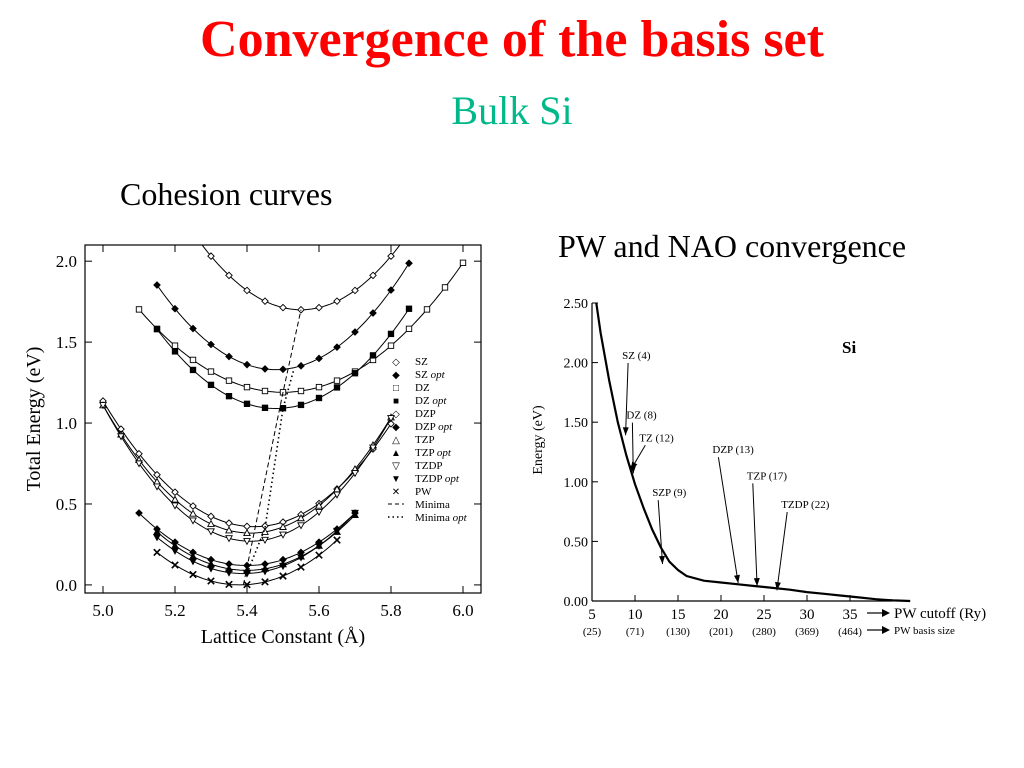  Describe the element at coordinates (576, 304) in the screenshot. I see `y-tick-label: 2.50` at that location.